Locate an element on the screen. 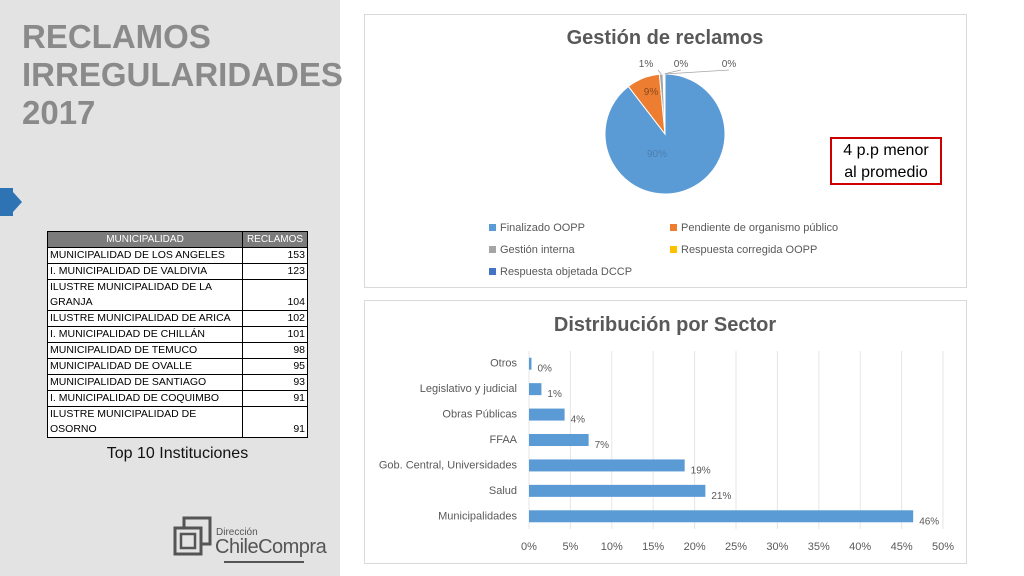  table-row: ILUSTRE MUNICIPALIDAD DE OSORNO 91 is located at coordinates (177, 422).